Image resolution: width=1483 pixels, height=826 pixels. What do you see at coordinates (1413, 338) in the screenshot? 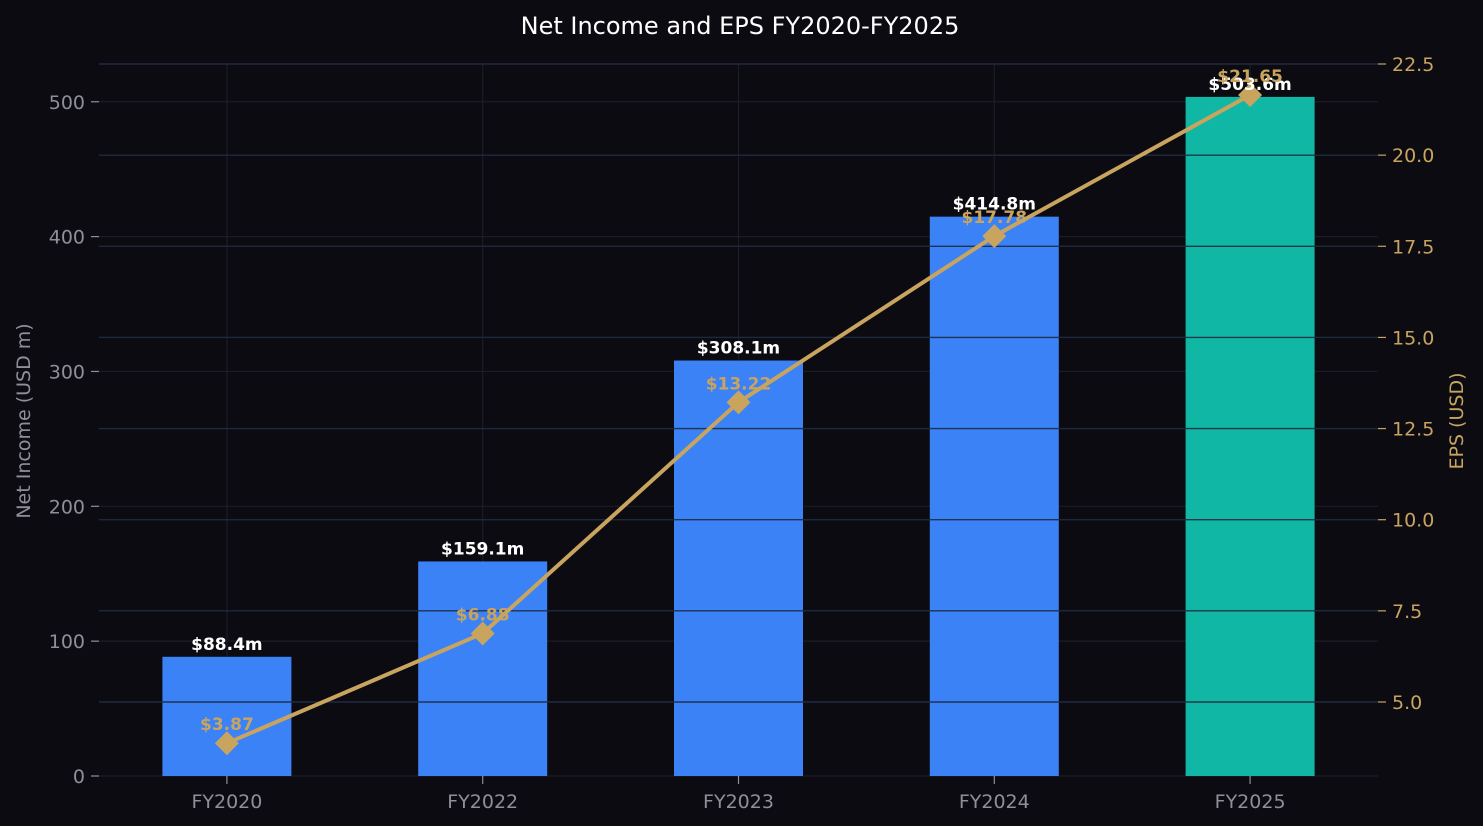
I see `y2-tick-label: 15.0` at bounding box center [1413, 338].